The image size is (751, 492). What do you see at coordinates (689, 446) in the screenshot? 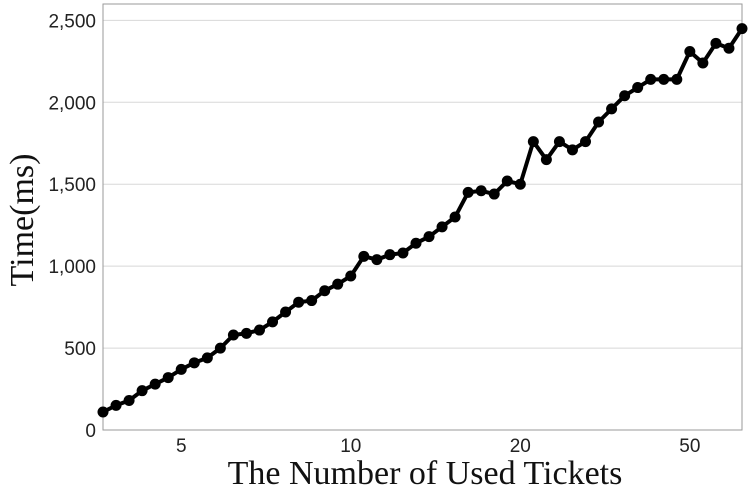
I see `x-tick-label: 50` at bounding box center [689, 446].